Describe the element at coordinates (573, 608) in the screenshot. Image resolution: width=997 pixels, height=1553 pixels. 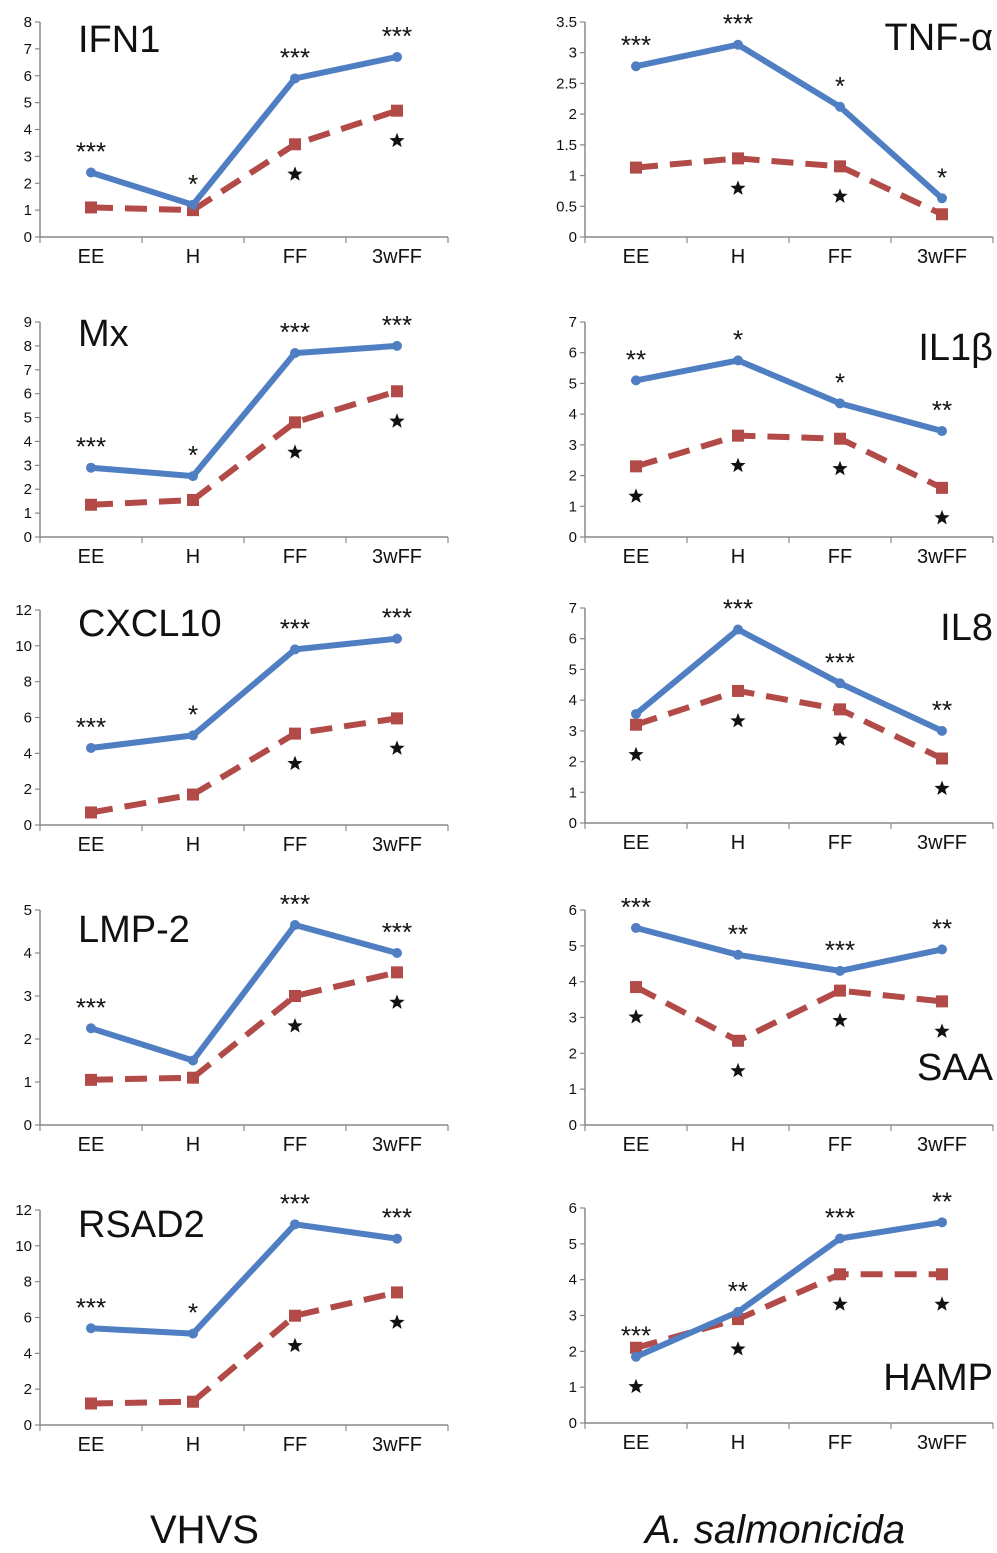
I see `y-tick-label: 7` at that location.